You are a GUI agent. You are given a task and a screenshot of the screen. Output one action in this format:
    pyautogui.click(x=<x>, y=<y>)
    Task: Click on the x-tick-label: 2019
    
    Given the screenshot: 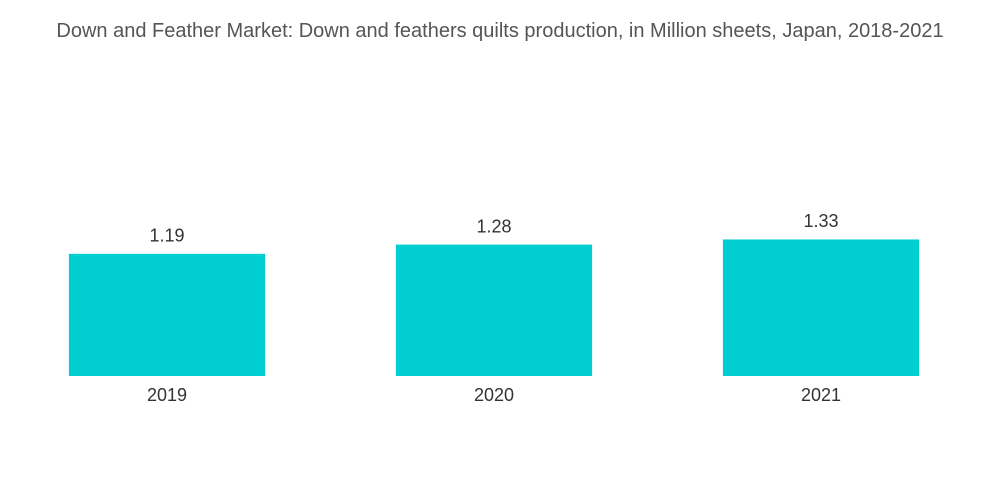 What is the action you would take?
    pyautogui.click(x=167, y=395)
    